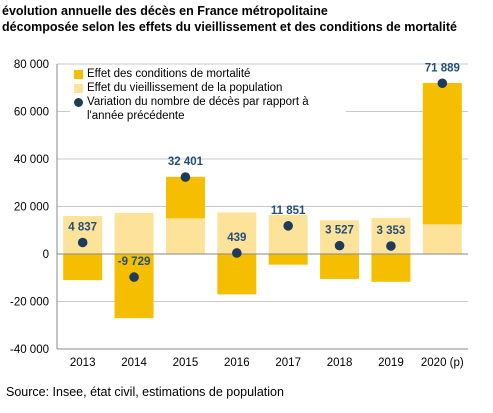  What do you see at coordinates (288, 363) in the screenshot?
I see `x-tick-label: 2017` at bounding box center [288, 363].